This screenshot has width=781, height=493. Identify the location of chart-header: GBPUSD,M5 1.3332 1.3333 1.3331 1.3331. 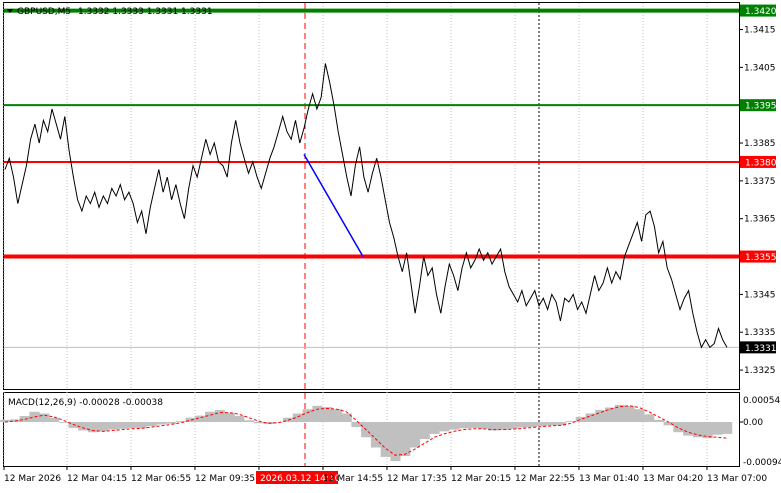
(110, 12).